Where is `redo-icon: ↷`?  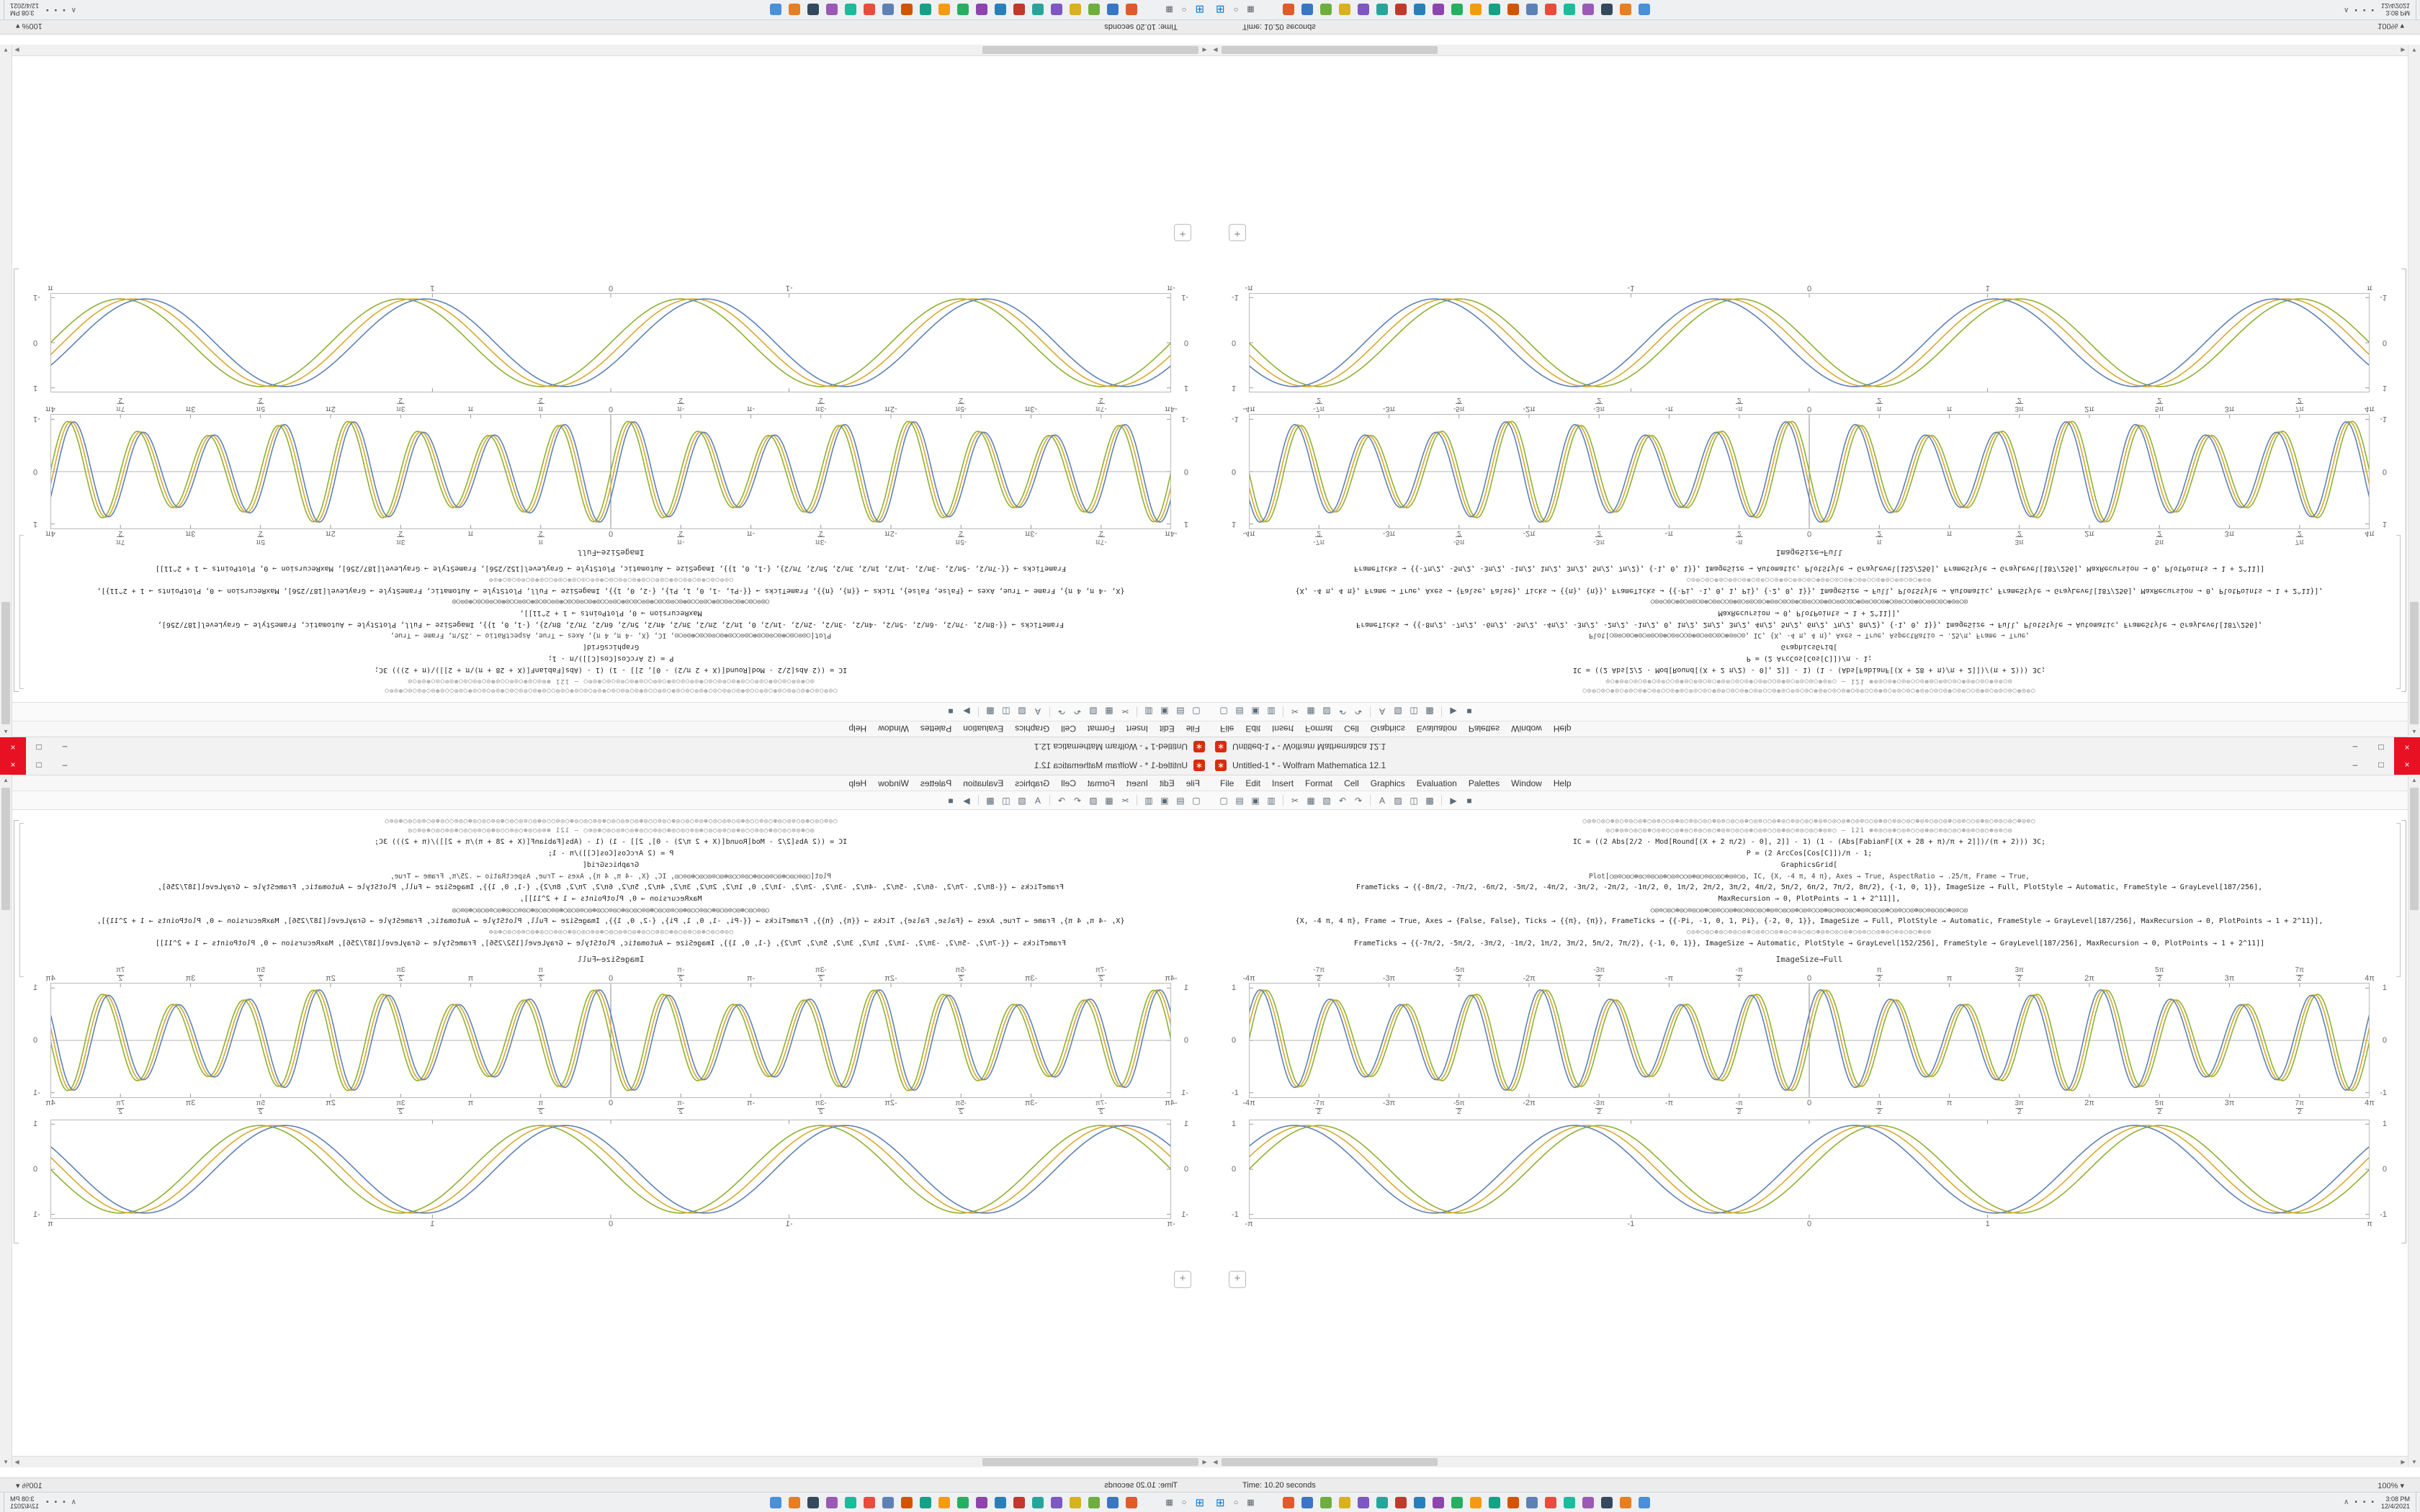 redo-icon: ↷ is located at coordinates (1061, 711).